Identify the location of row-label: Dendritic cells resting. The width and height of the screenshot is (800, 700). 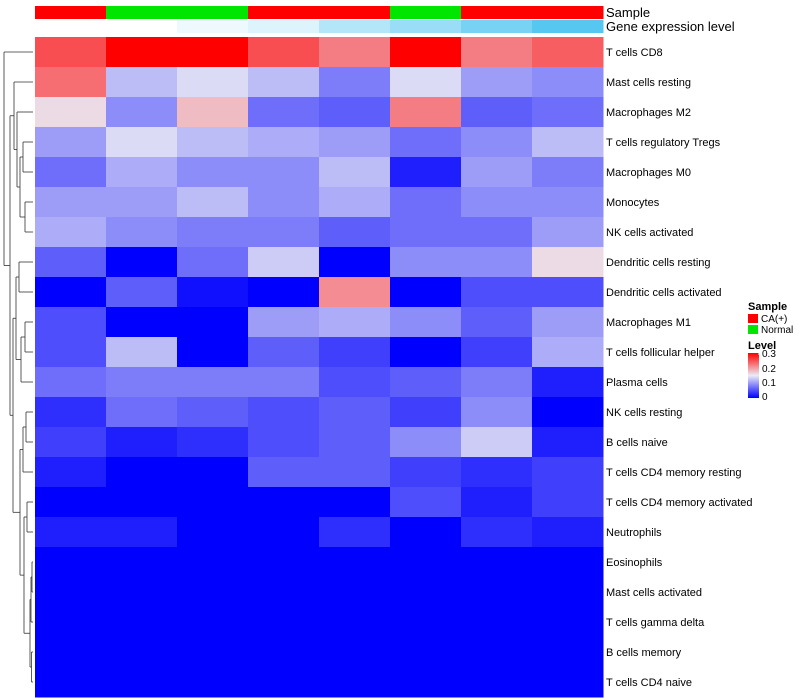
(658, 263).